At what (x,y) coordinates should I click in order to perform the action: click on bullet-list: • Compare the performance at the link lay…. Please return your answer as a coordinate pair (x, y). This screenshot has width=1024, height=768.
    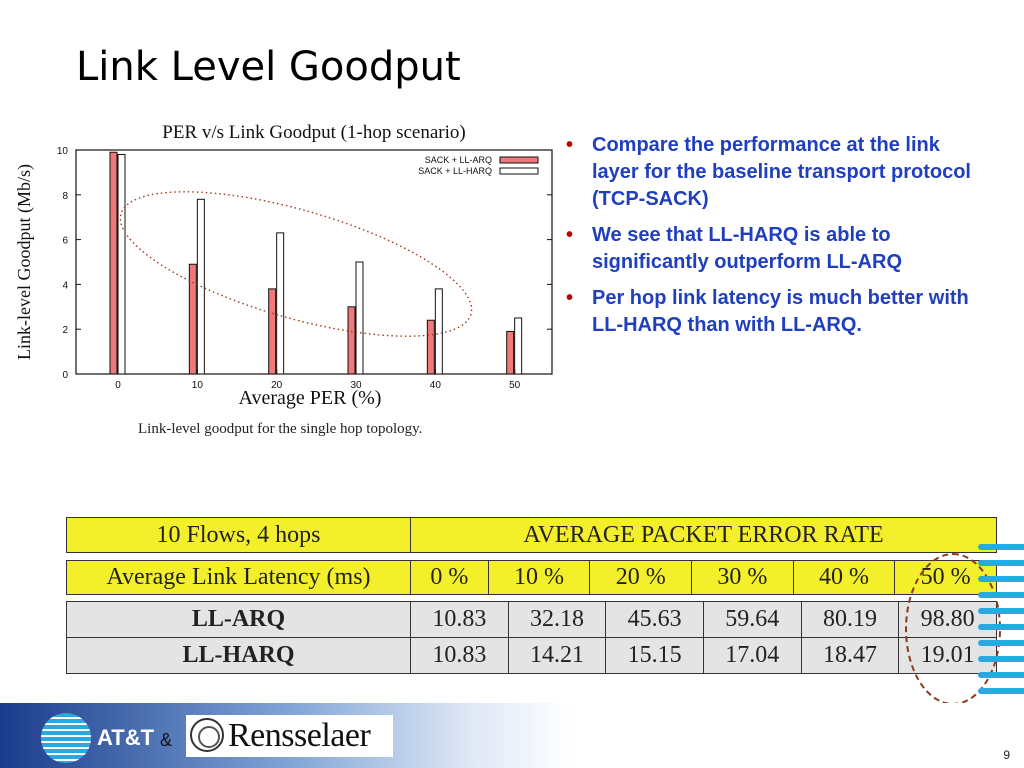
    Looking at the image, I should click on (776, 240).